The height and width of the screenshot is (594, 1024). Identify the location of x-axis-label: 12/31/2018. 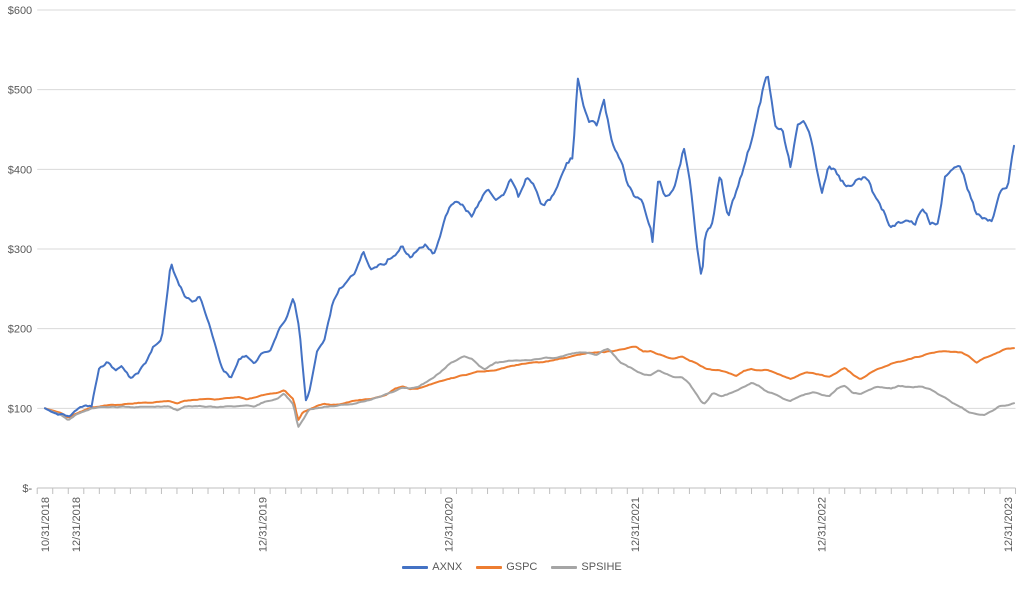
(77, 524).